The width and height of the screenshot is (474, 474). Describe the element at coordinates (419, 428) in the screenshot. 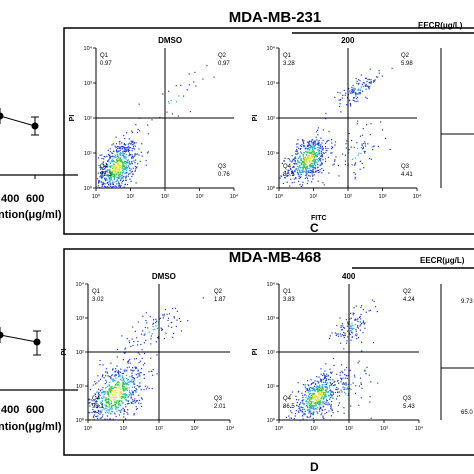

I see `plot-1-1-x-tick-label: 10⁴` at that location.